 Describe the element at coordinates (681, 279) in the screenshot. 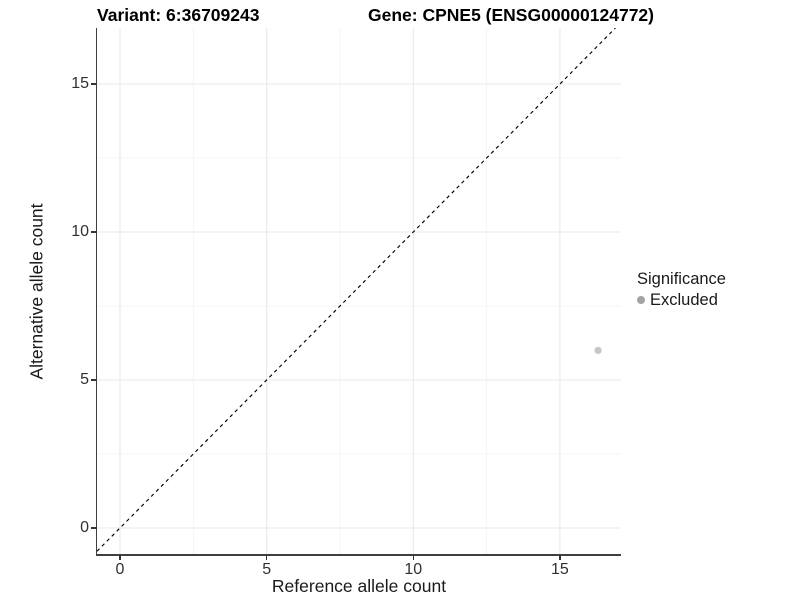

I see `legend-title: Significance` at that location.